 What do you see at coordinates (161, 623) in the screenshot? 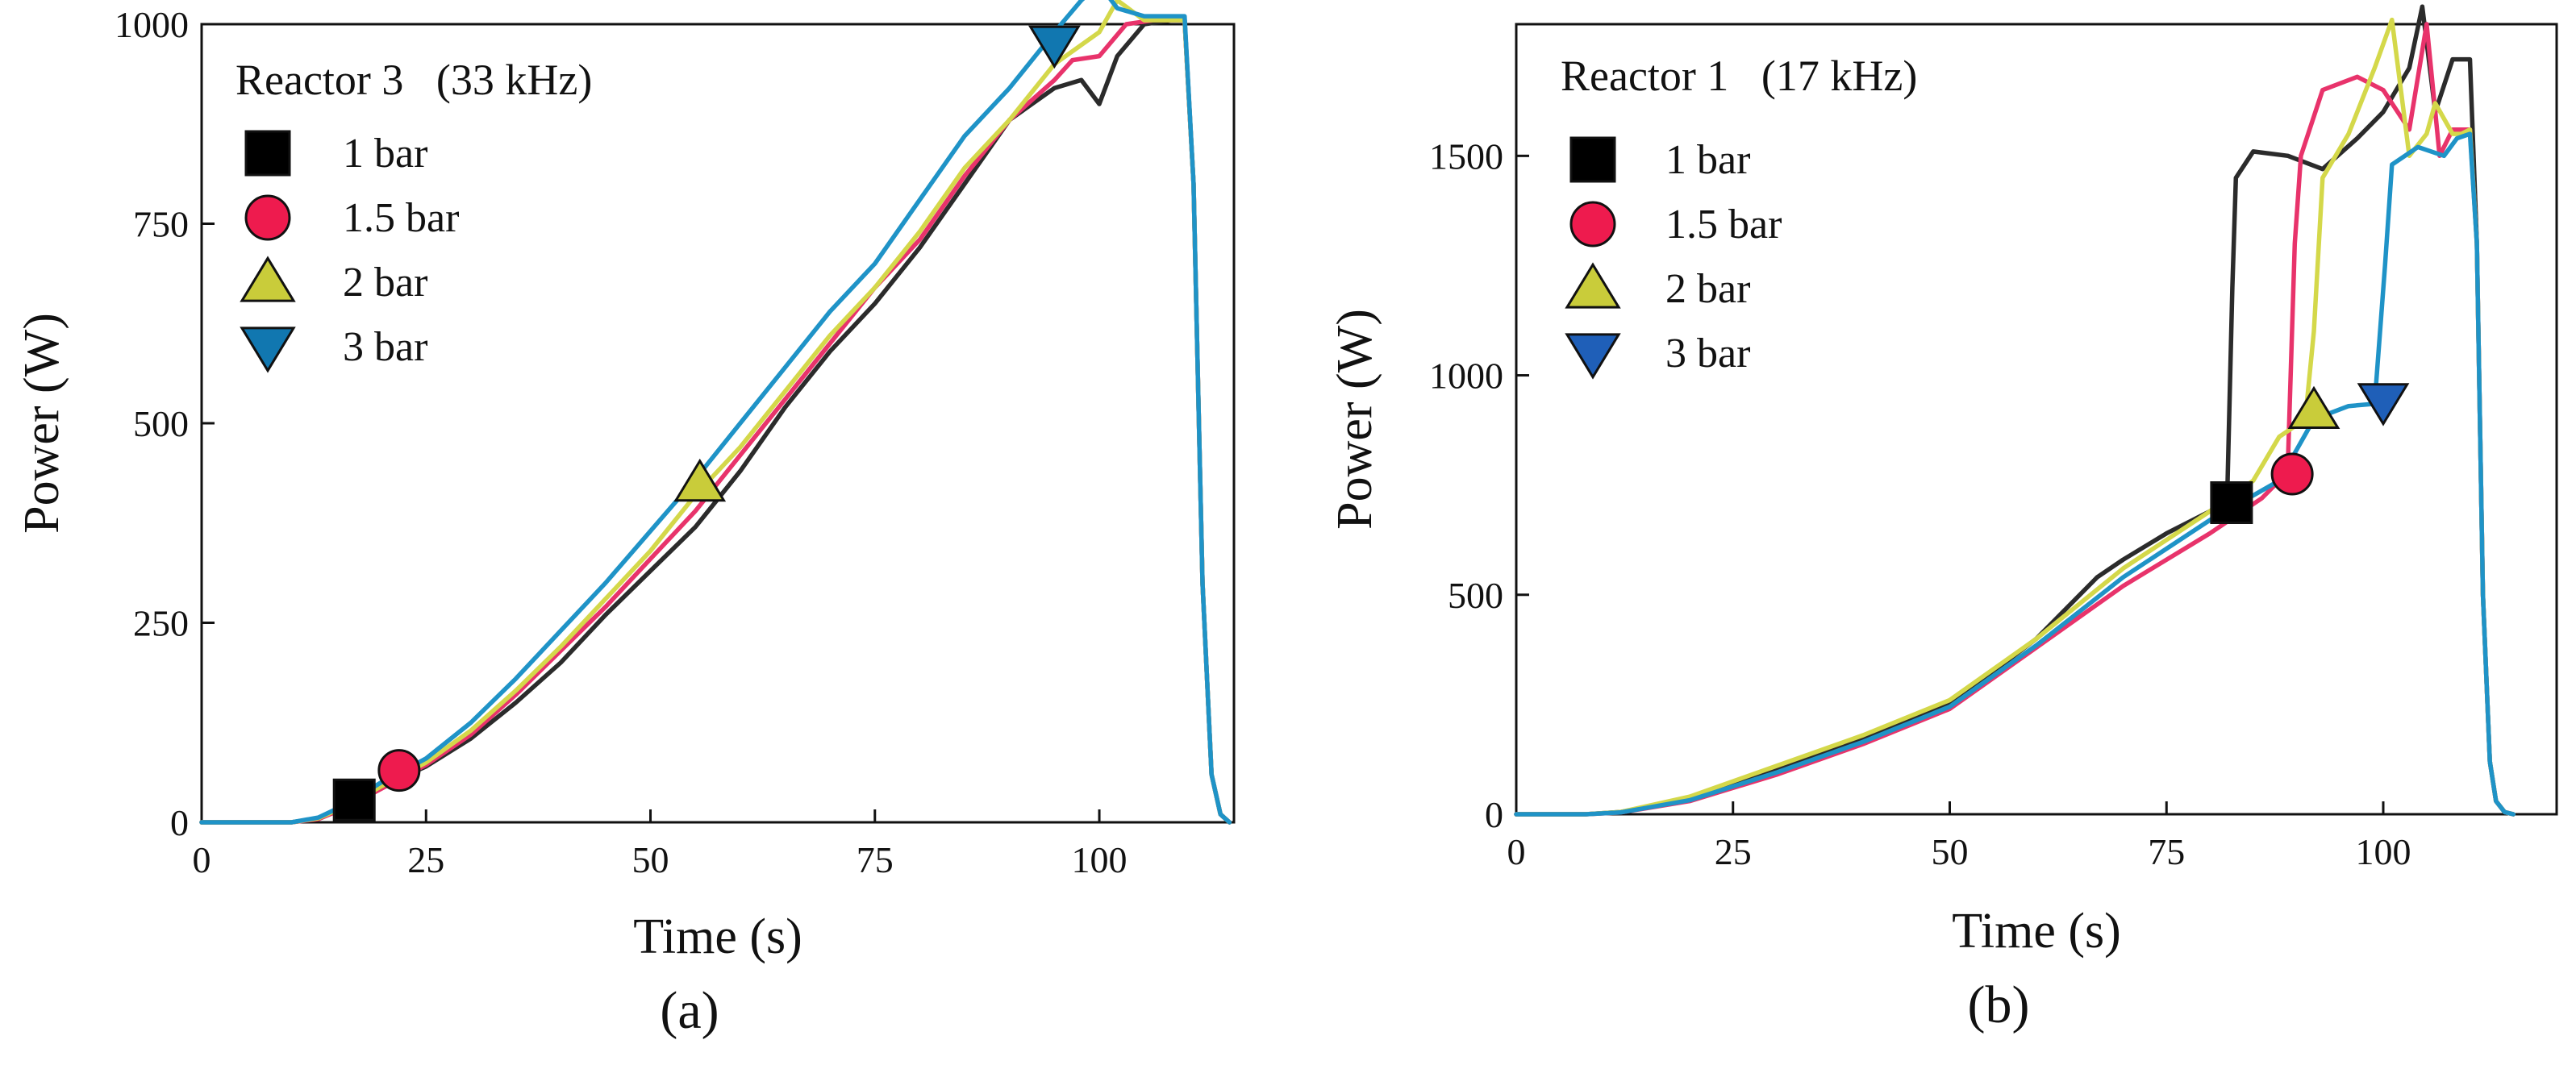
I see `y-tick-label-a-1: 250` at bounding box center [161, 623].